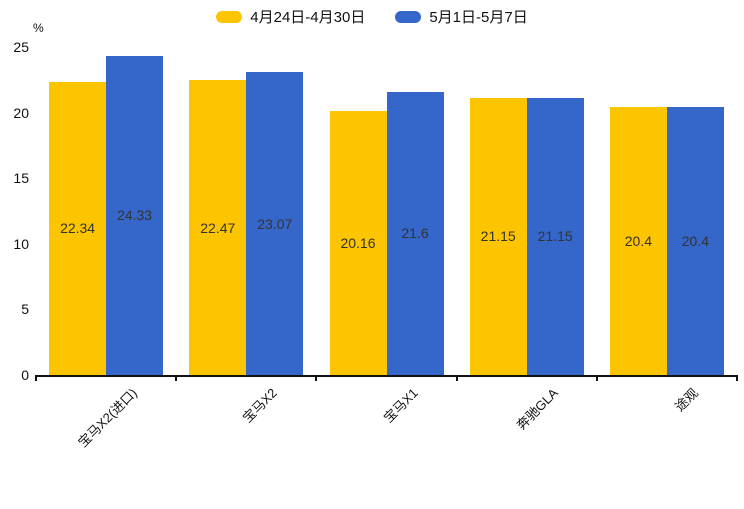 This screenshot has height=509, width=744. What do you see at coordinates (686, 400) in the screenshot?
I see `x-category-label: 途观` at bounding box center [686, 400].